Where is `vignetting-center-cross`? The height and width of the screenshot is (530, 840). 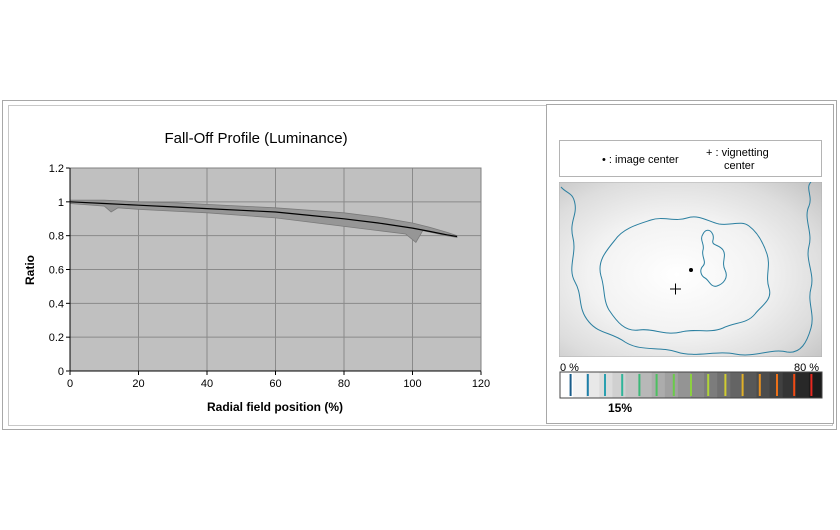 vignetting-center-cross is located at coordinates (675, 289).